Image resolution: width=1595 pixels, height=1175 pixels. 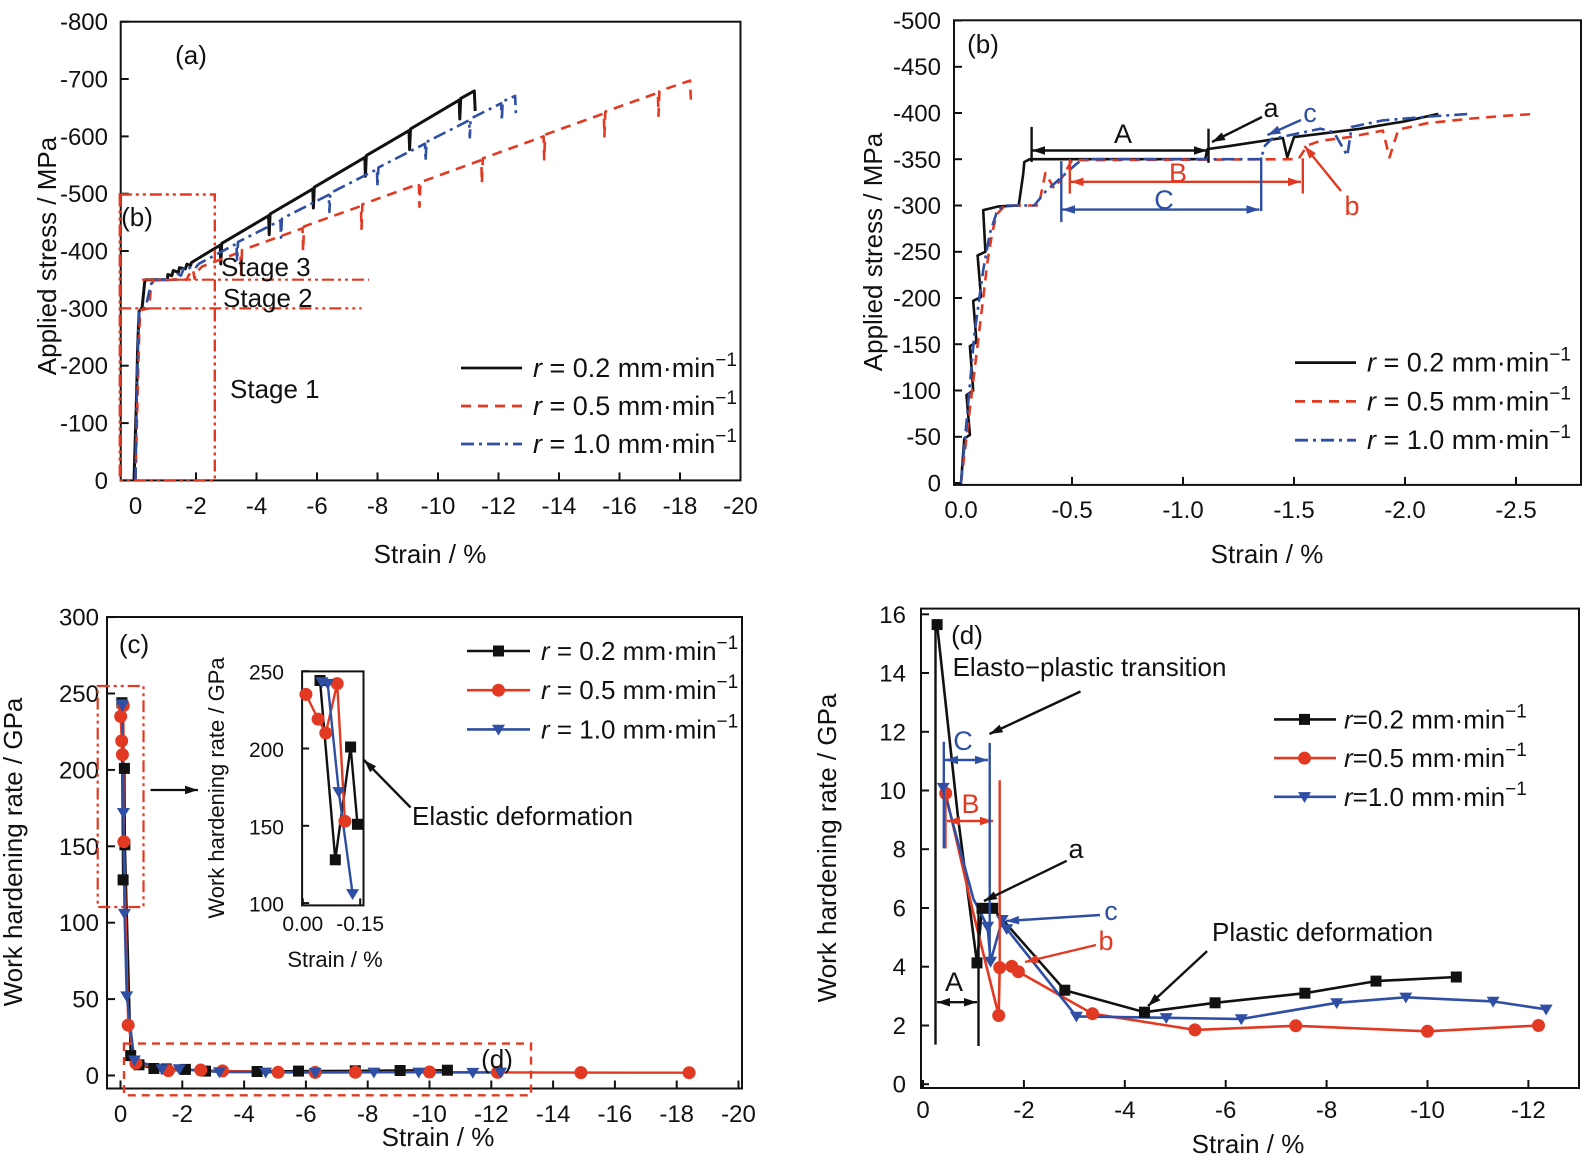 I want to click on svg-text: Stage 3, so click(x=266, y=267).